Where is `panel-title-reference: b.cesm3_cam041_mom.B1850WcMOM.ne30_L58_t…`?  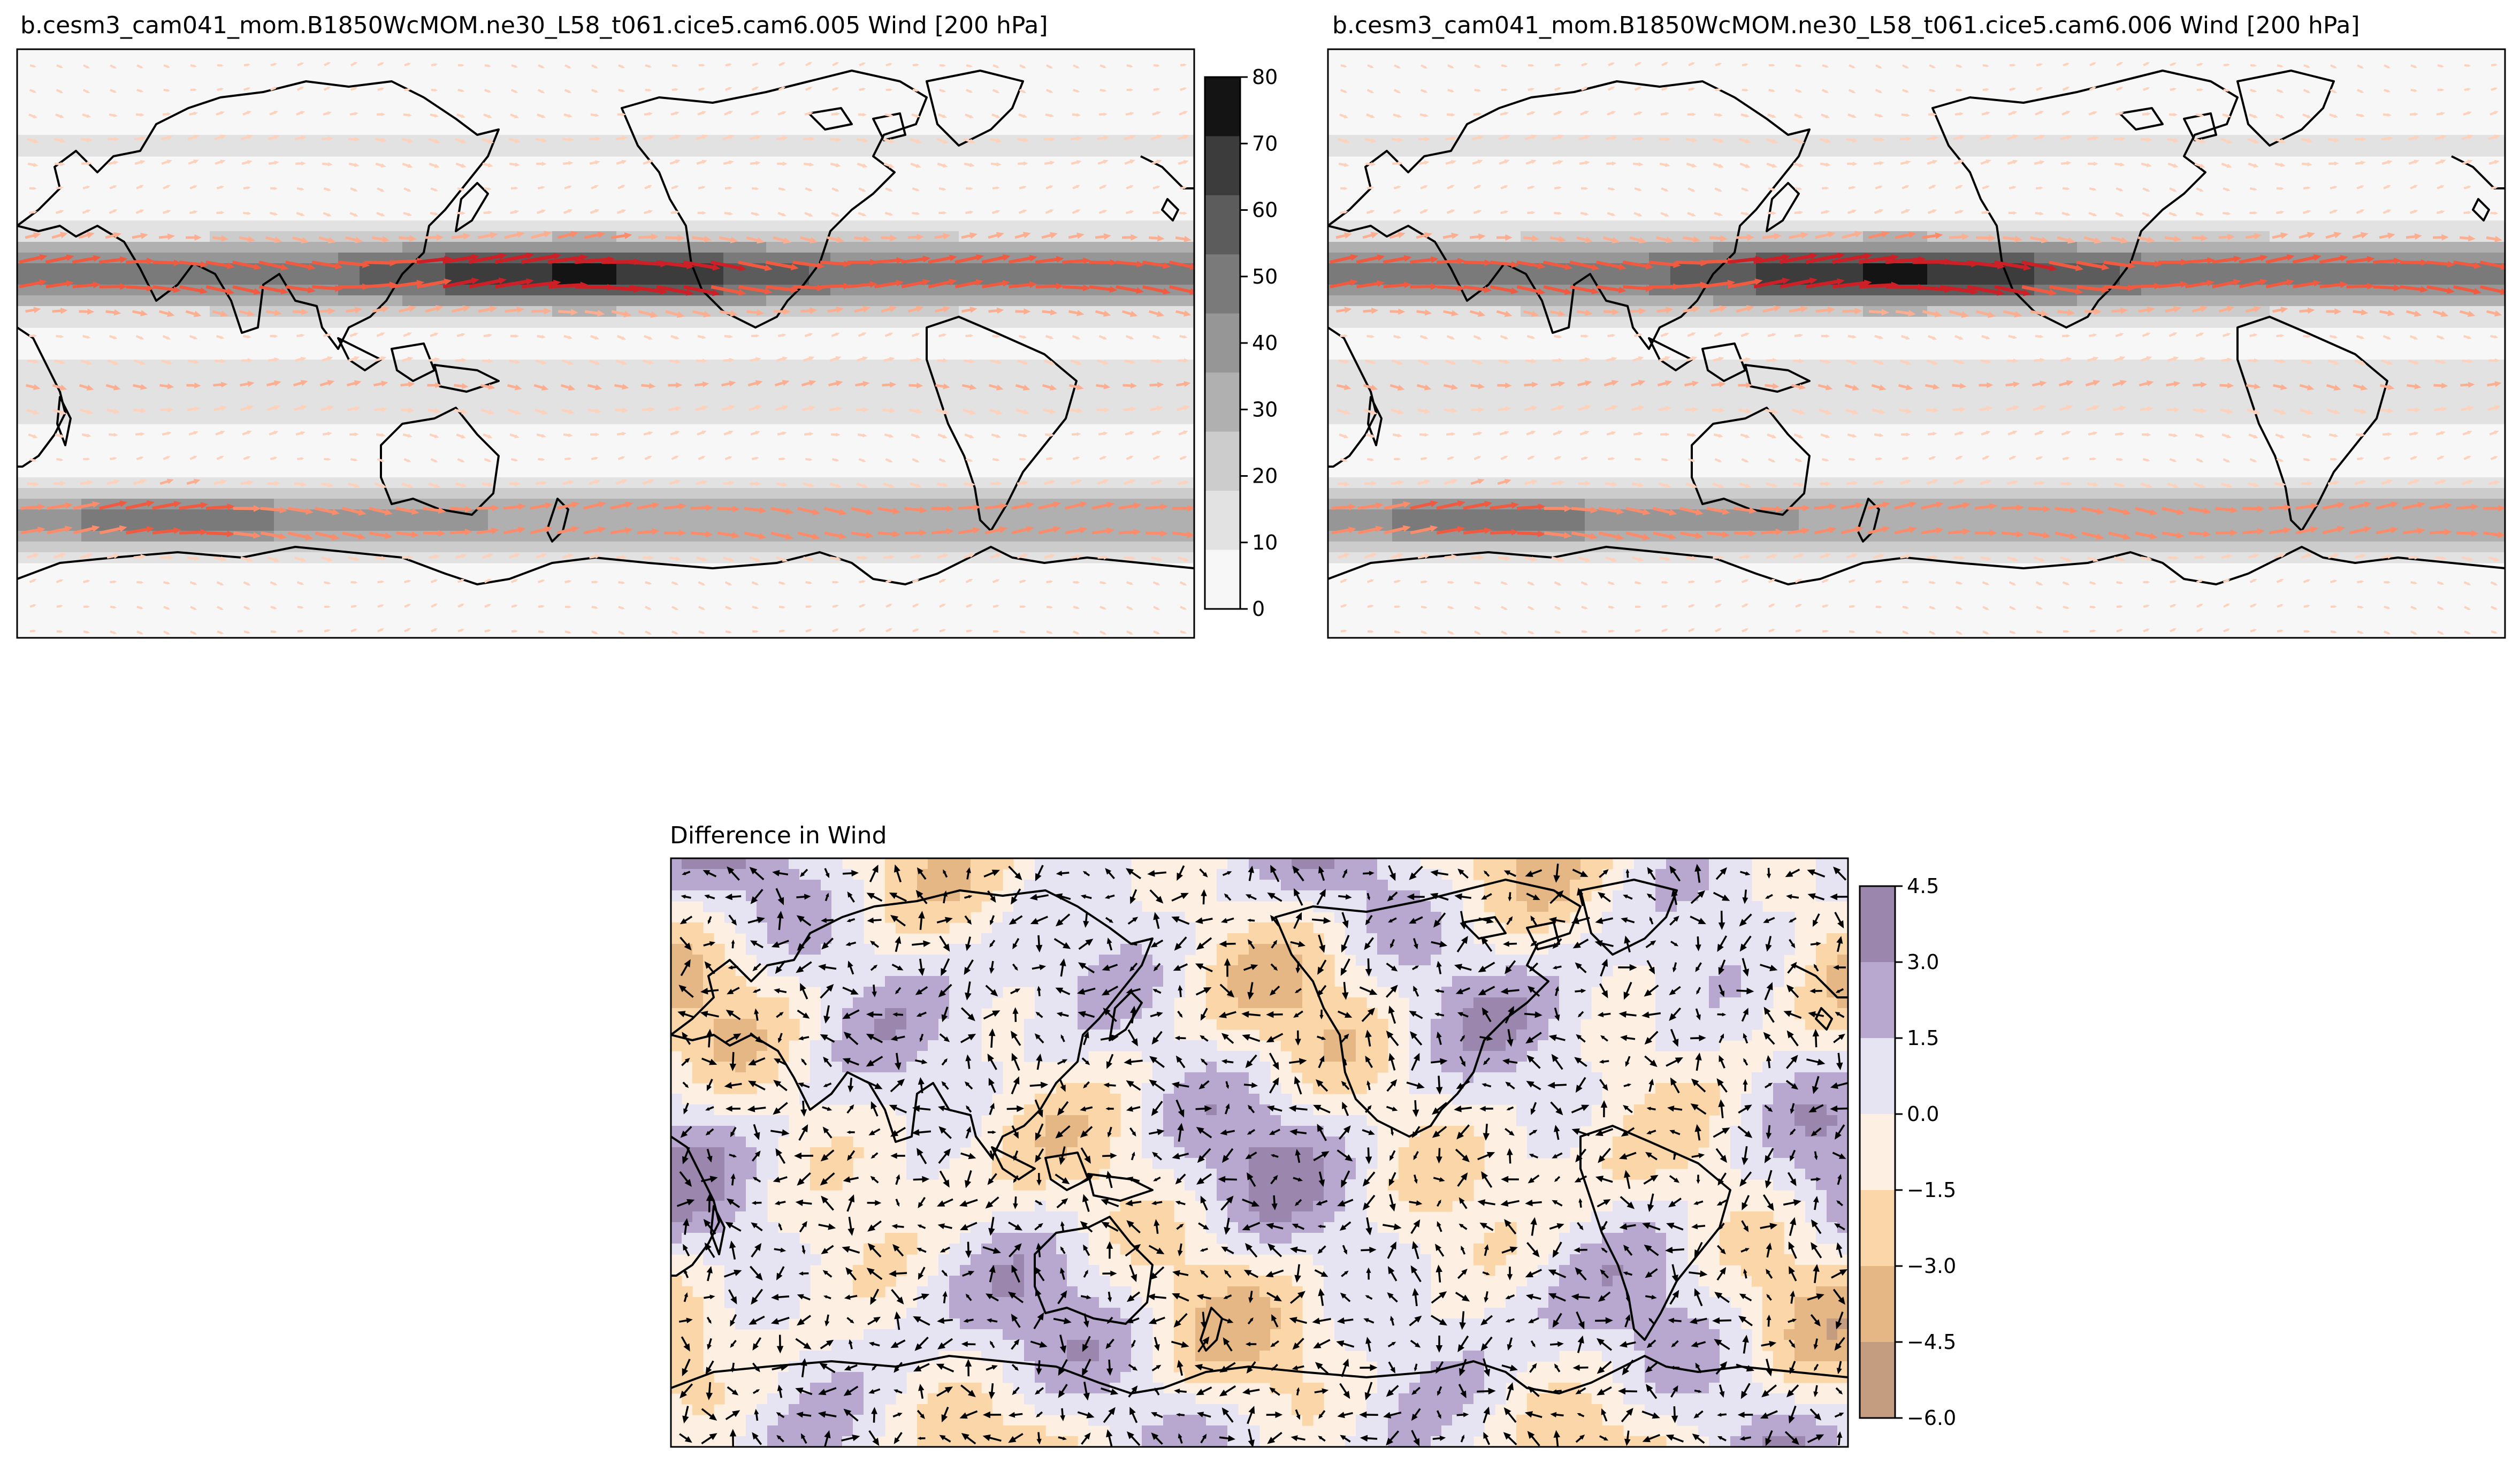
panel-title-reference: b.cesm3_cam041_mom.B1850WcMOM.ne30_L58_t… is located at coordinates (1846, 25).